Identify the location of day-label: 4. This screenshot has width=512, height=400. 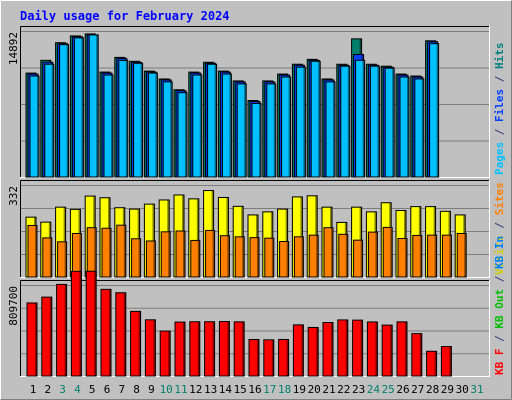
(77, 389).